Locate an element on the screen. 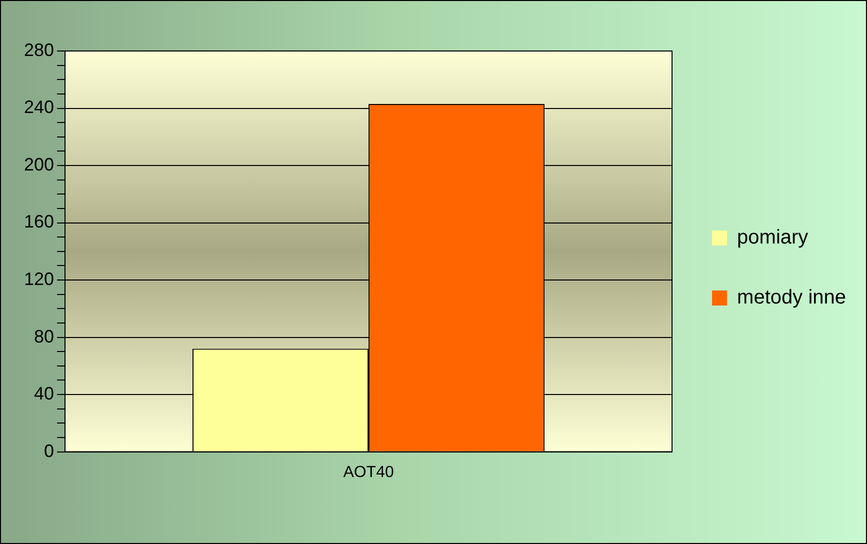 Image resolution: width=867 pixels, height=544 pixels. y-tick-label: 240 is located at coordinates (39, 107).